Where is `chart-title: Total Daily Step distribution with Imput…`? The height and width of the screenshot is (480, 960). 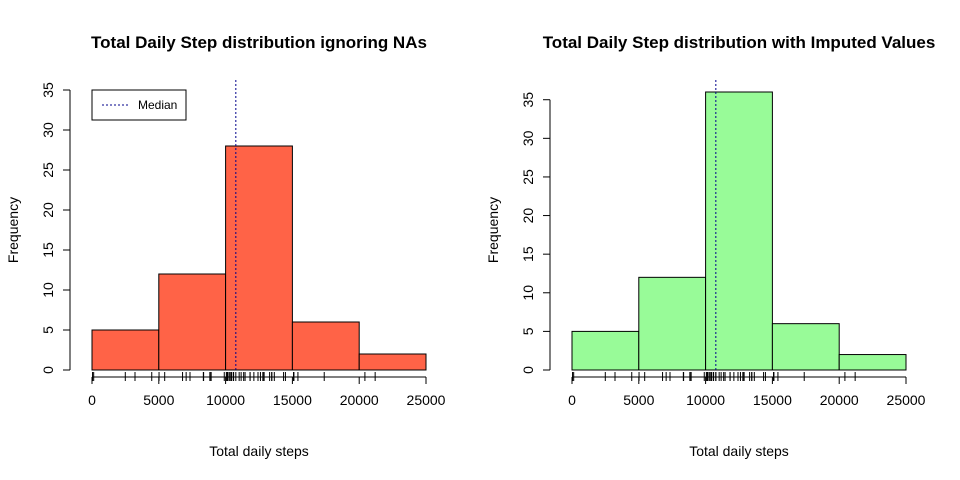
chart-title: Total Daily Step distribution with Imput… is located at coordinates (739, 42).